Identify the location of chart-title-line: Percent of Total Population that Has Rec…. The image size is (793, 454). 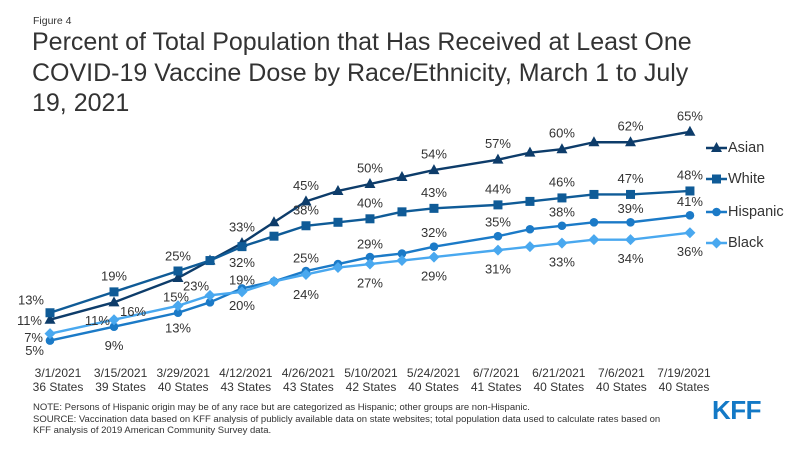
(362, 42).